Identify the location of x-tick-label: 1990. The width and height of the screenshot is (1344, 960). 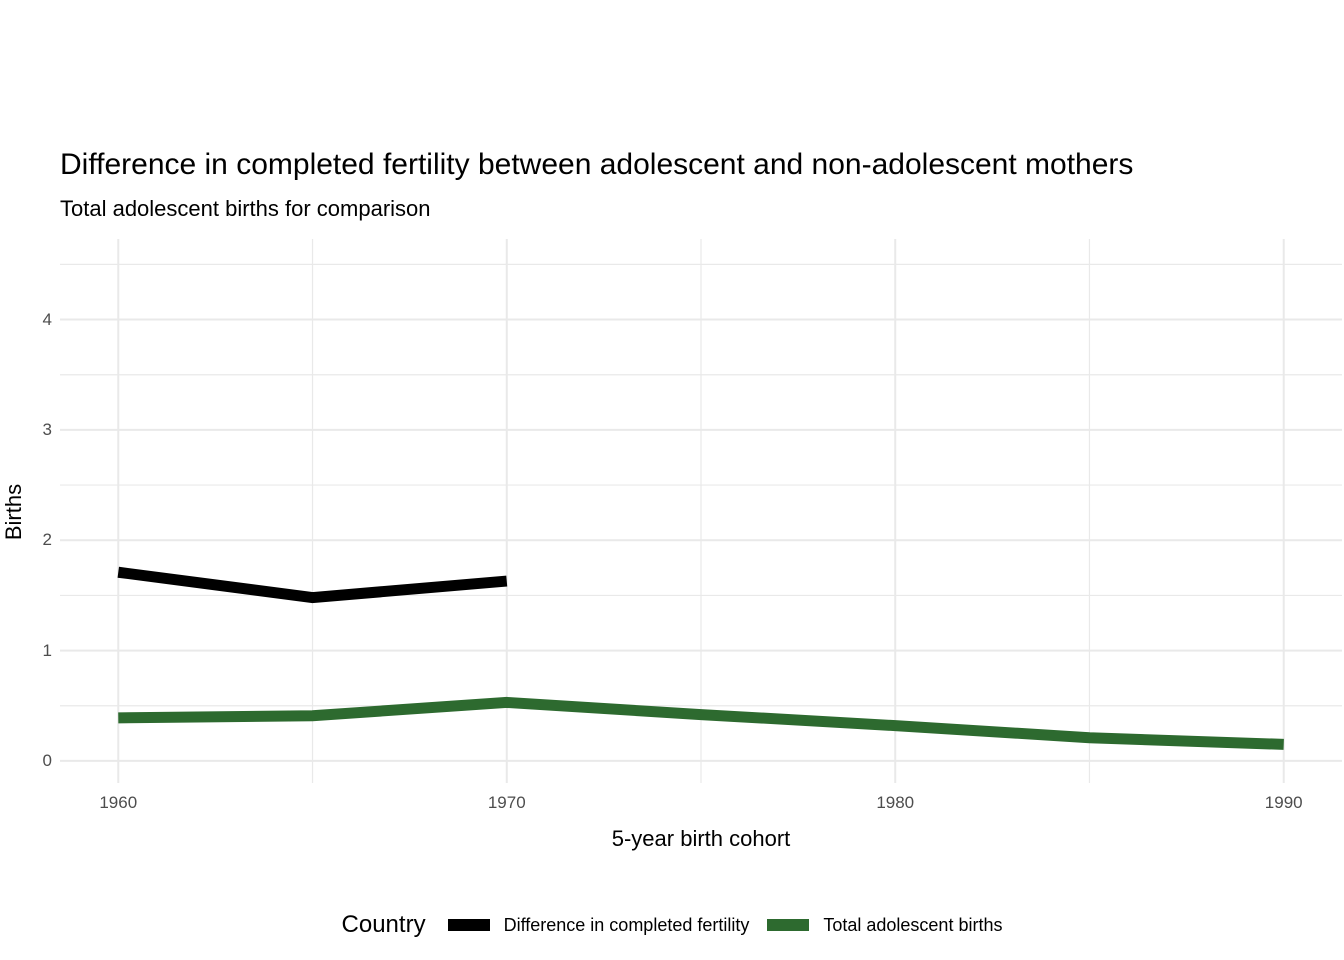
(1283, 802).